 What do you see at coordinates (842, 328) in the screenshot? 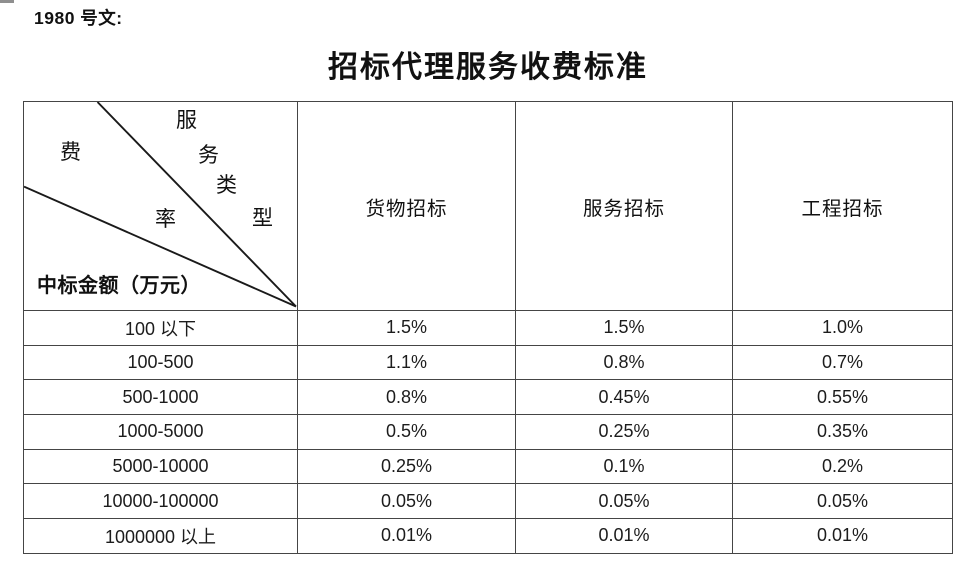
I see `engineering-rate-cell: 1.0%` at bounding box center [842, 328].